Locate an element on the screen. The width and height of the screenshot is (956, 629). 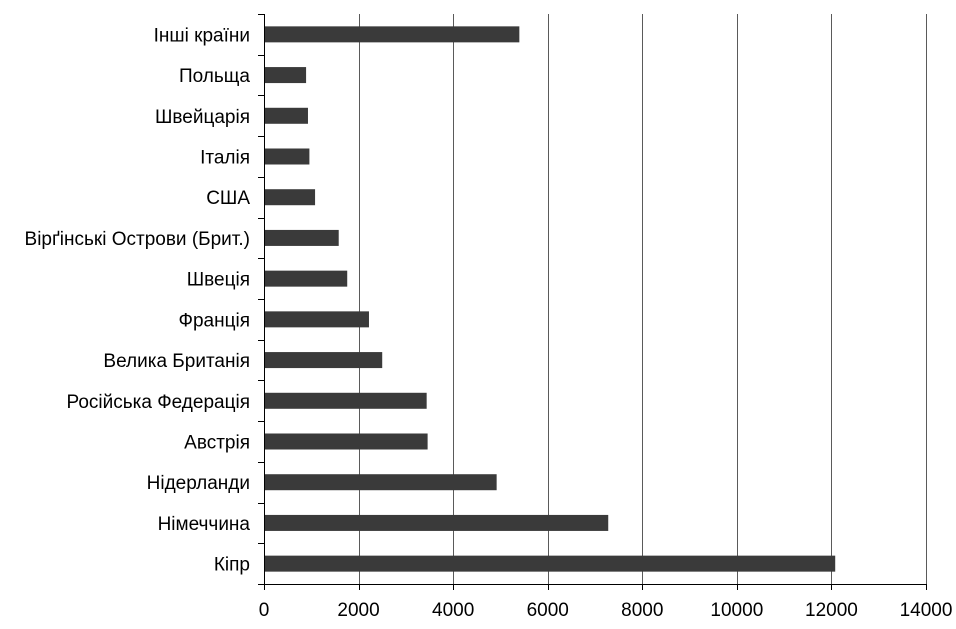
y-tick-label: Швеція is located at coordinates (218, 280).